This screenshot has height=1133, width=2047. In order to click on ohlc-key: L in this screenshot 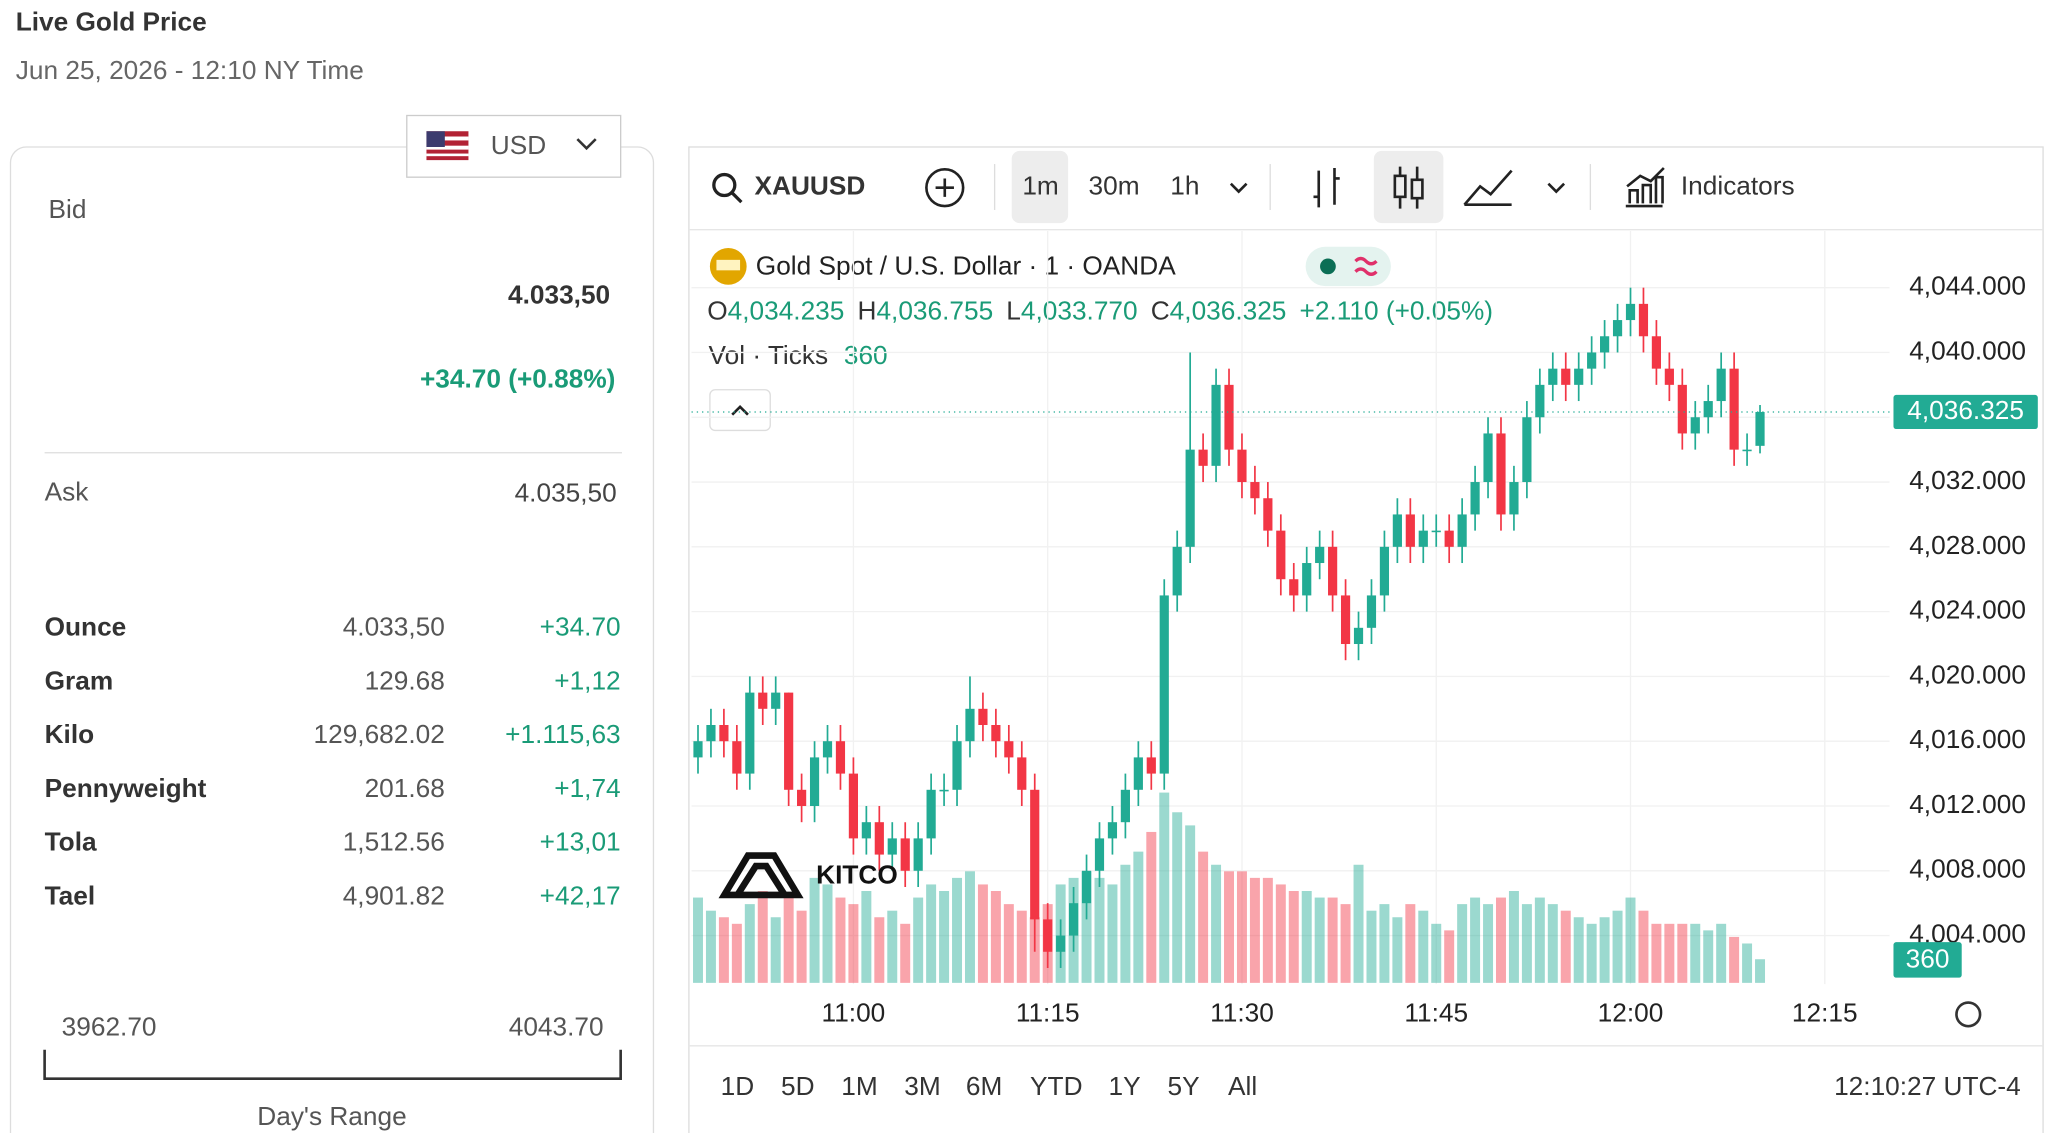, I will do `click(1013, 310)`.